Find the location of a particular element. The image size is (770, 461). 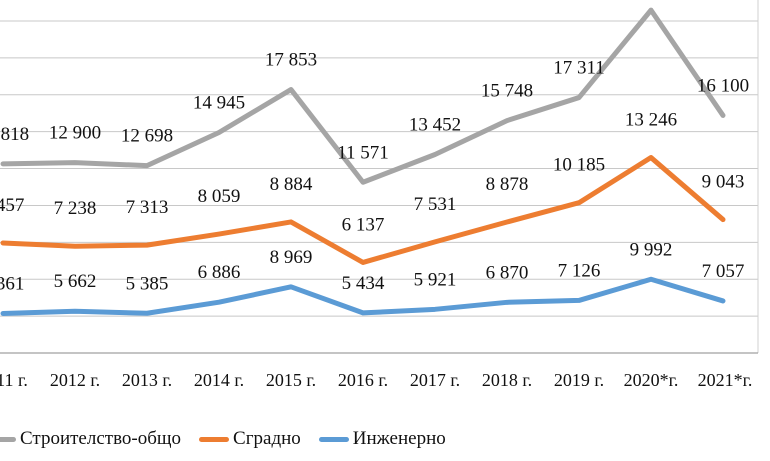

data-label: 17 311 is located at coordinates (579, 68).